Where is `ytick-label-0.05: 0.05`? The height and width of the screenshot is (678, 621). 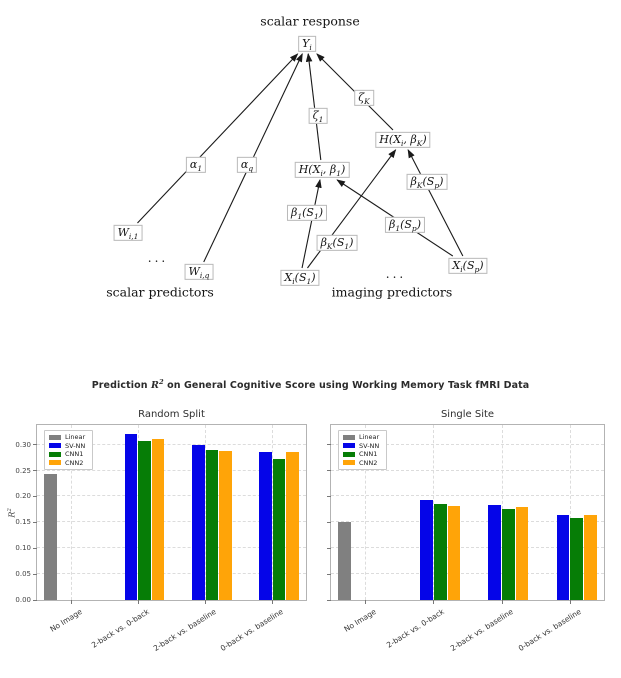 ytick-label-0.05: 0.05 is located at coordinates (23, 574).